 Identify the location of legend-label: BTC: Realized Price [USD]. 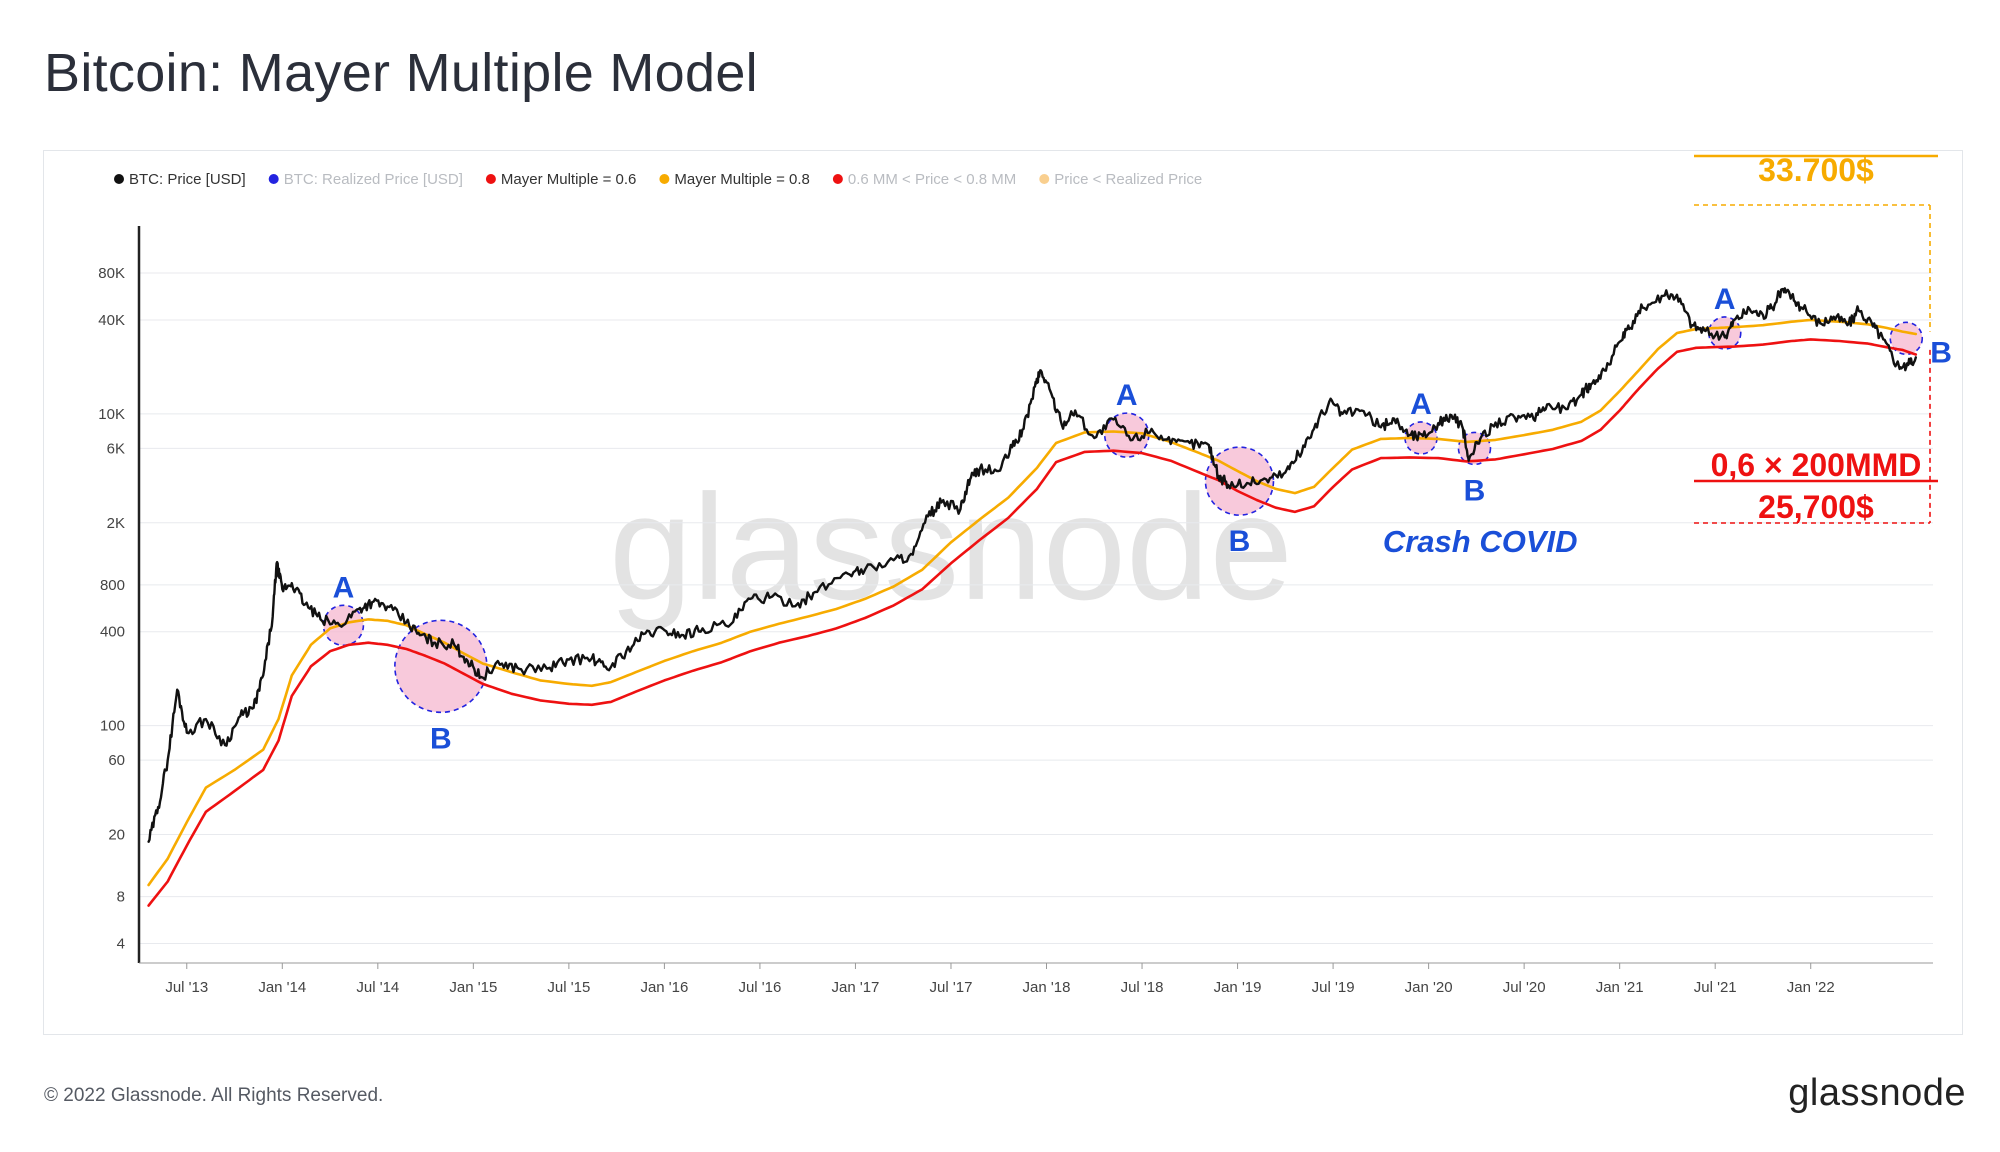
(373, 179).